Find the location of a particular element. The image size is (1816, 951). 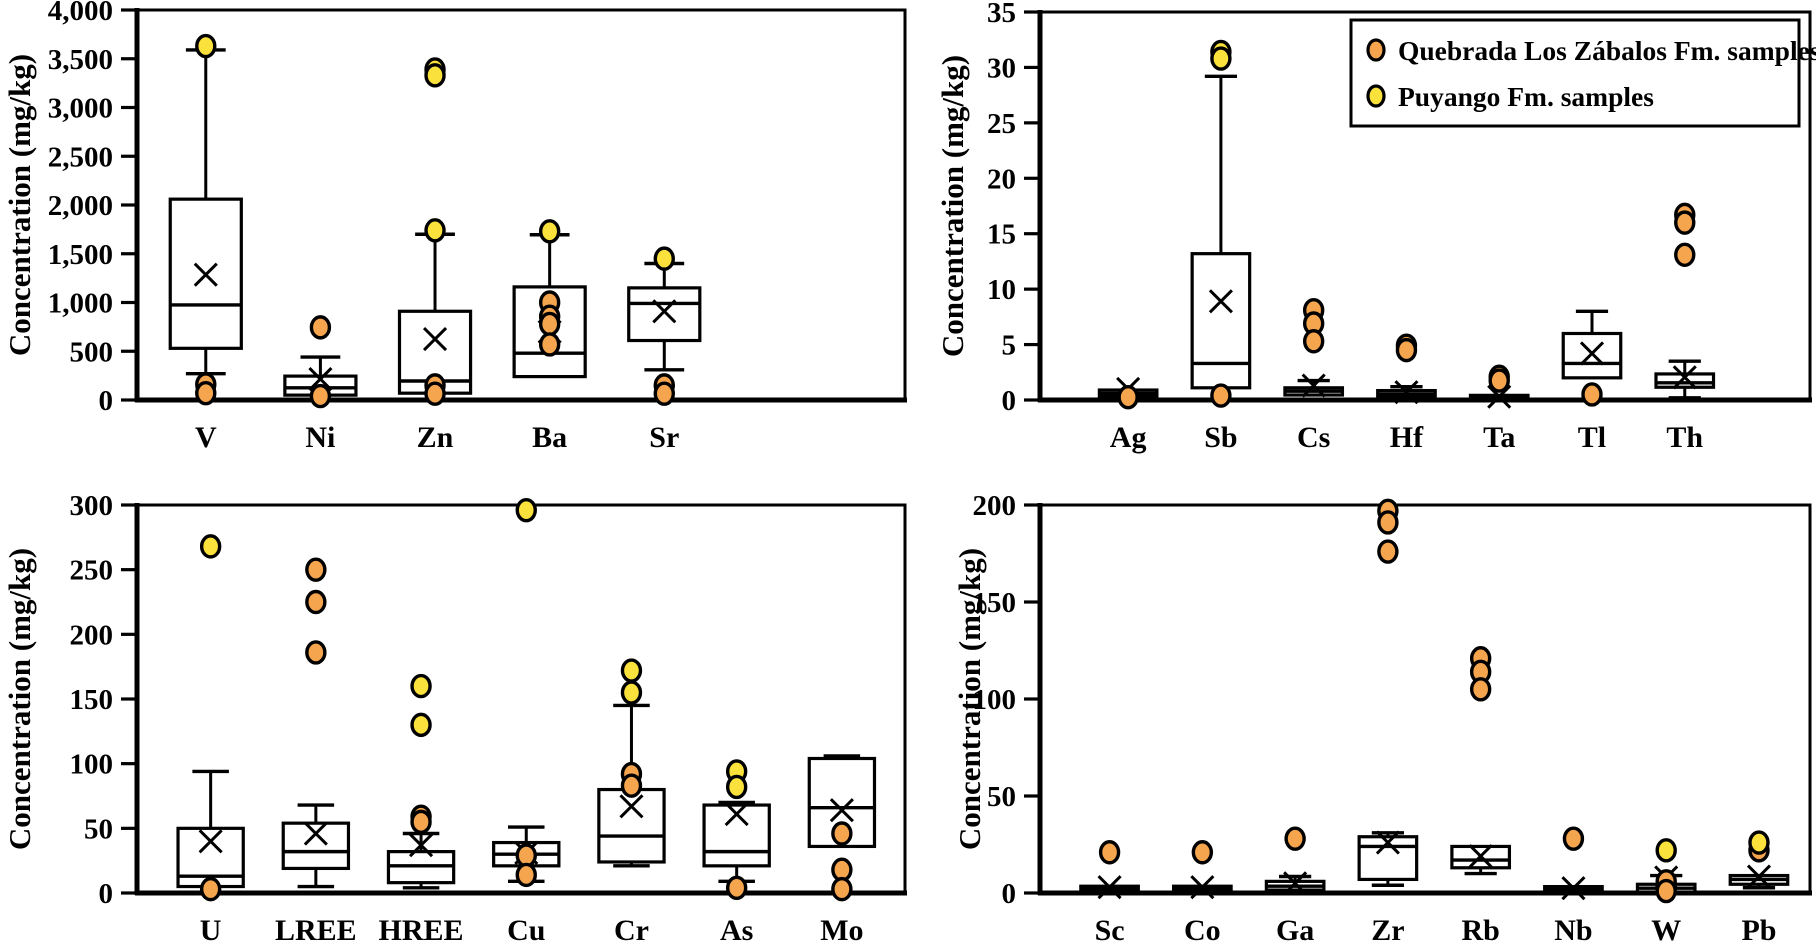

legend-label: Puyango Fm. samples is located at coordinates (1526, 96).